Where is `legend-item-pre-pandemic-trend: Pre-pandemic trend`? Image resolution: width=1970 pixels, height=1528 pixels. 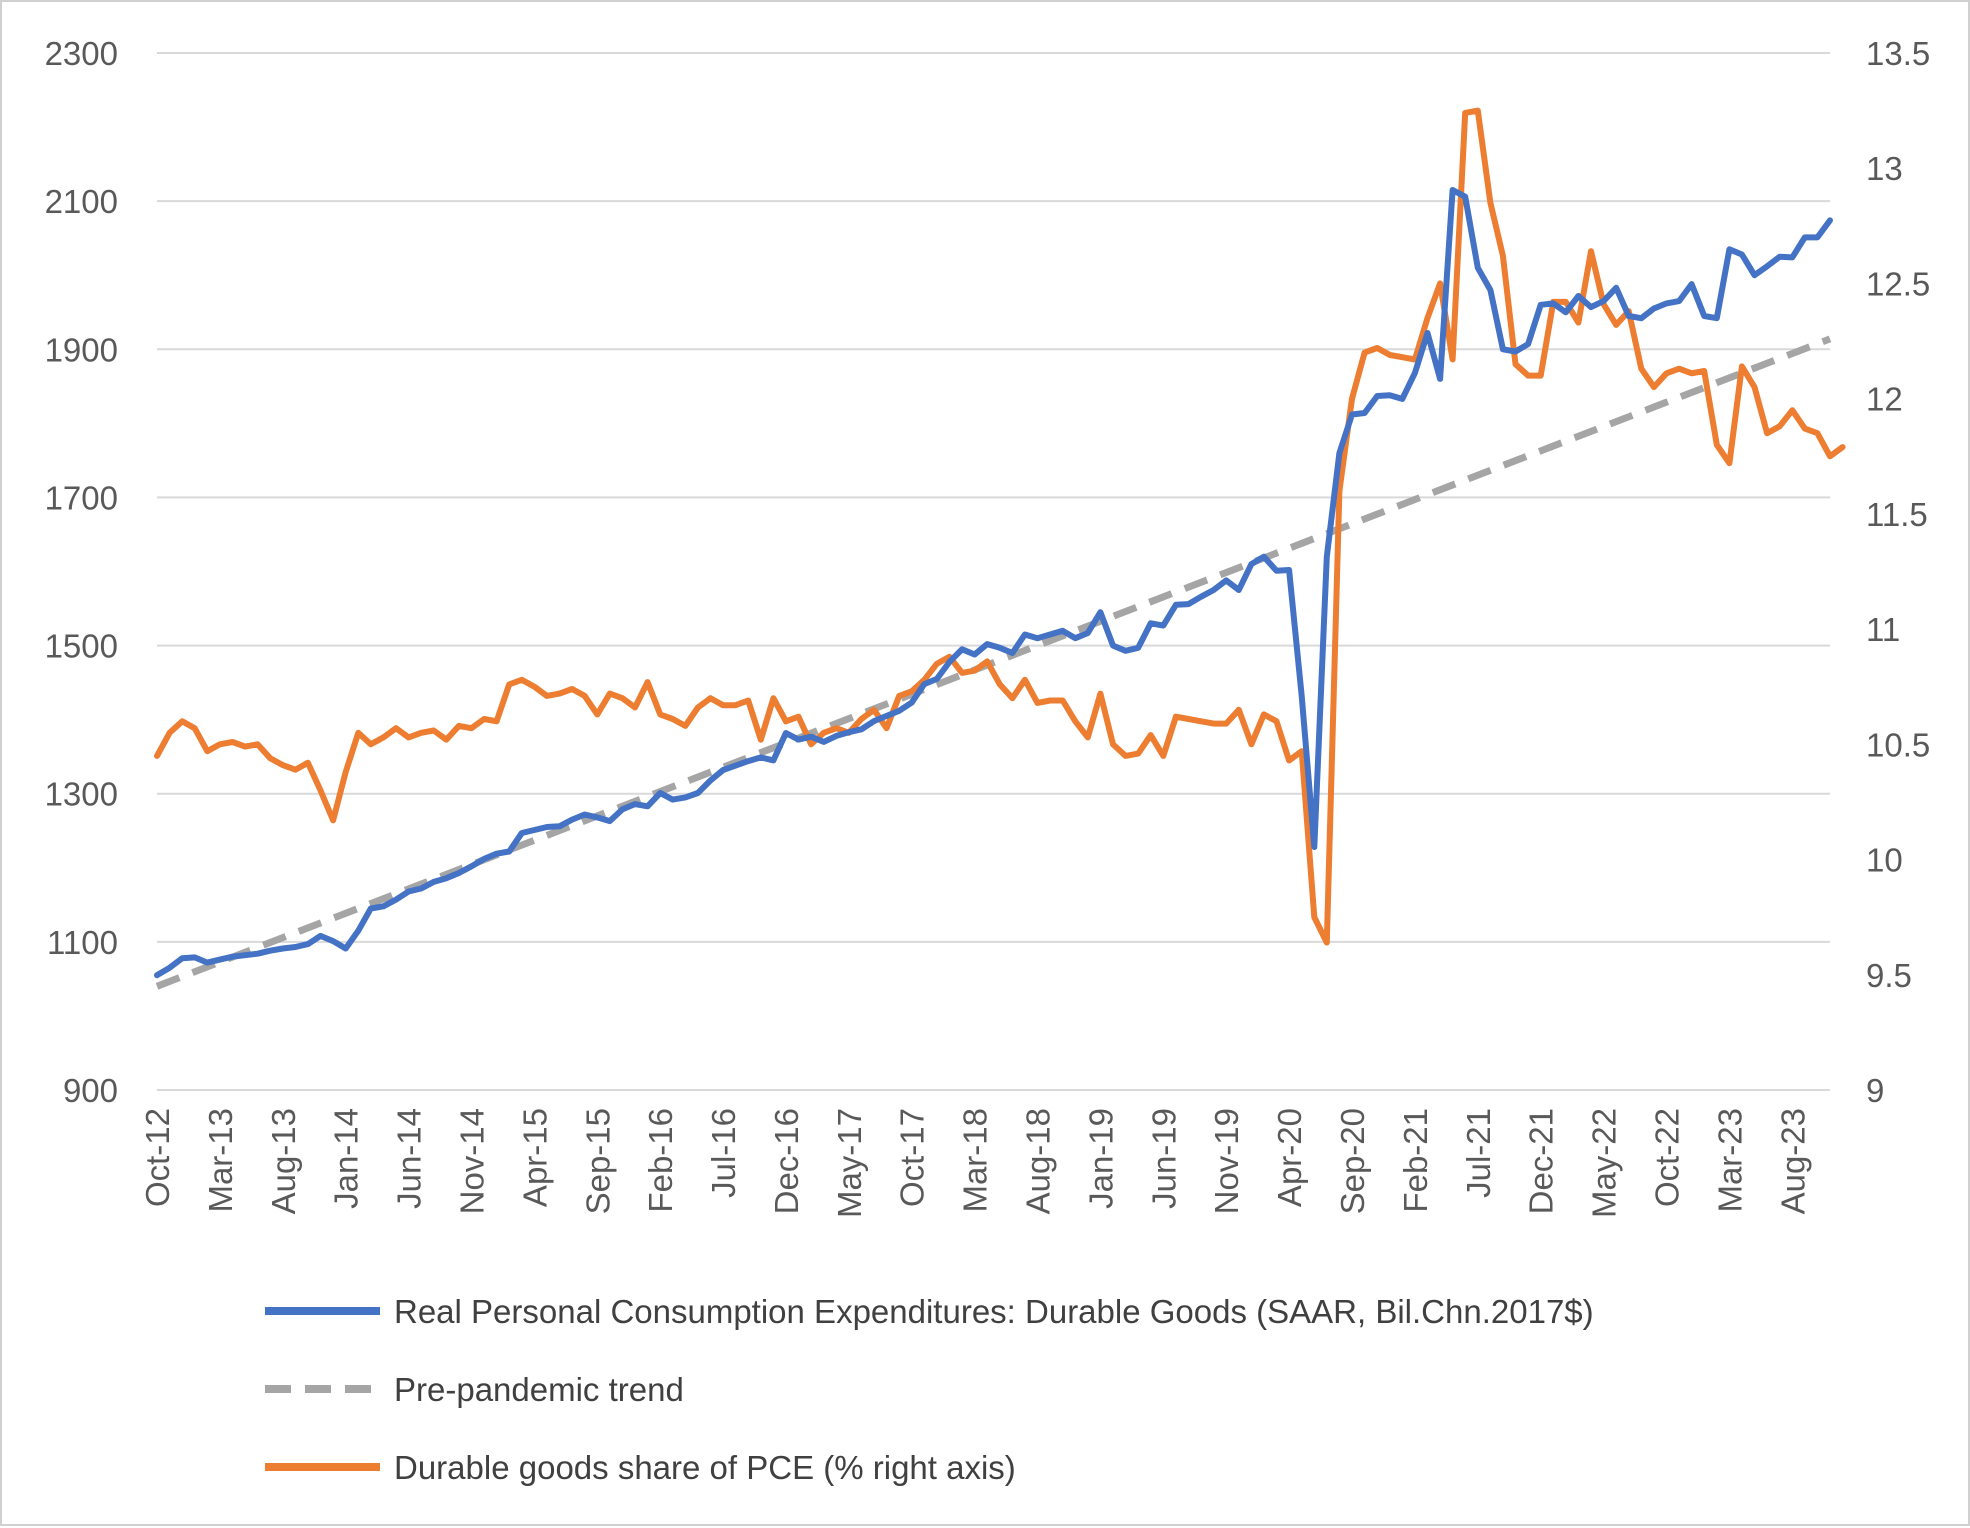 legend-item-pre-pandemic-trend: Pre-pandemic trend is located at coordinates (474, 1389).